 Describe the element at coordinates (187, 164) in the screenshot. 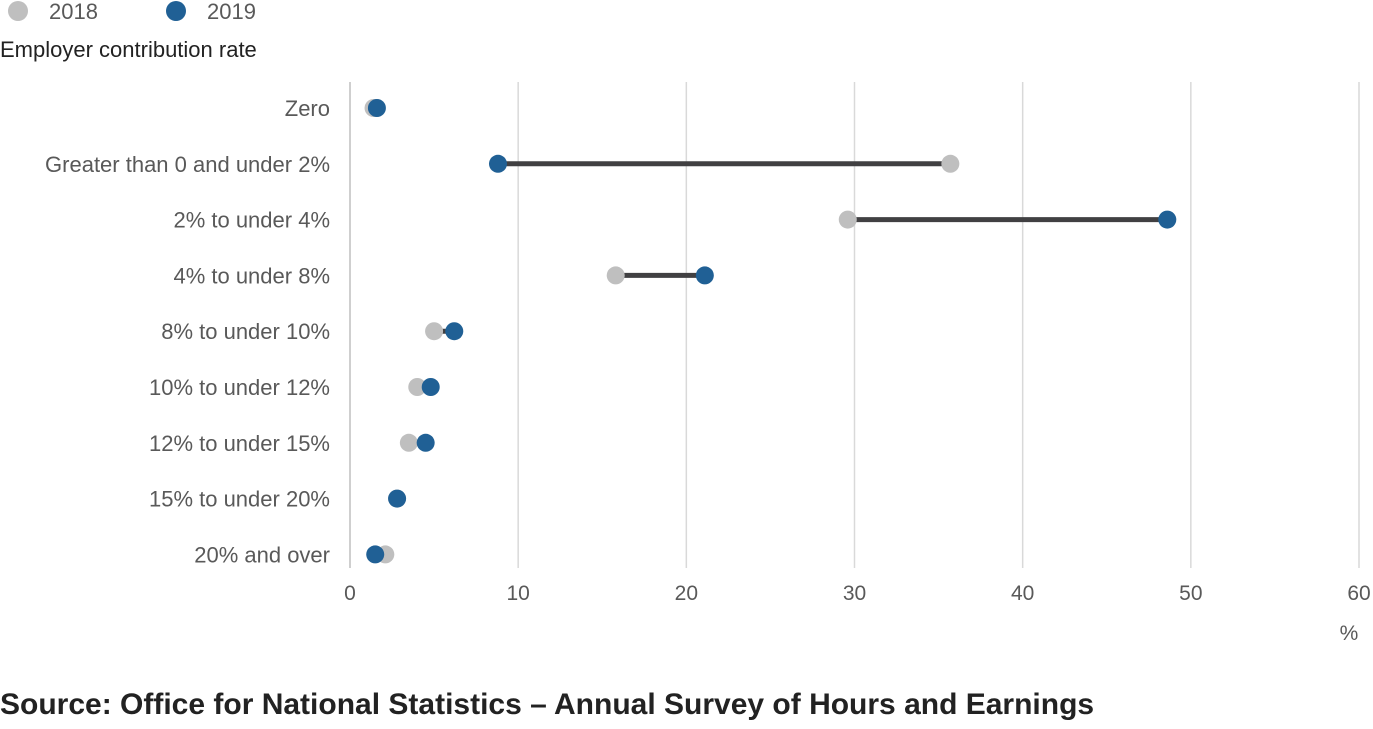

I see `category-label: Greater than 0 and under 2%` at that location.